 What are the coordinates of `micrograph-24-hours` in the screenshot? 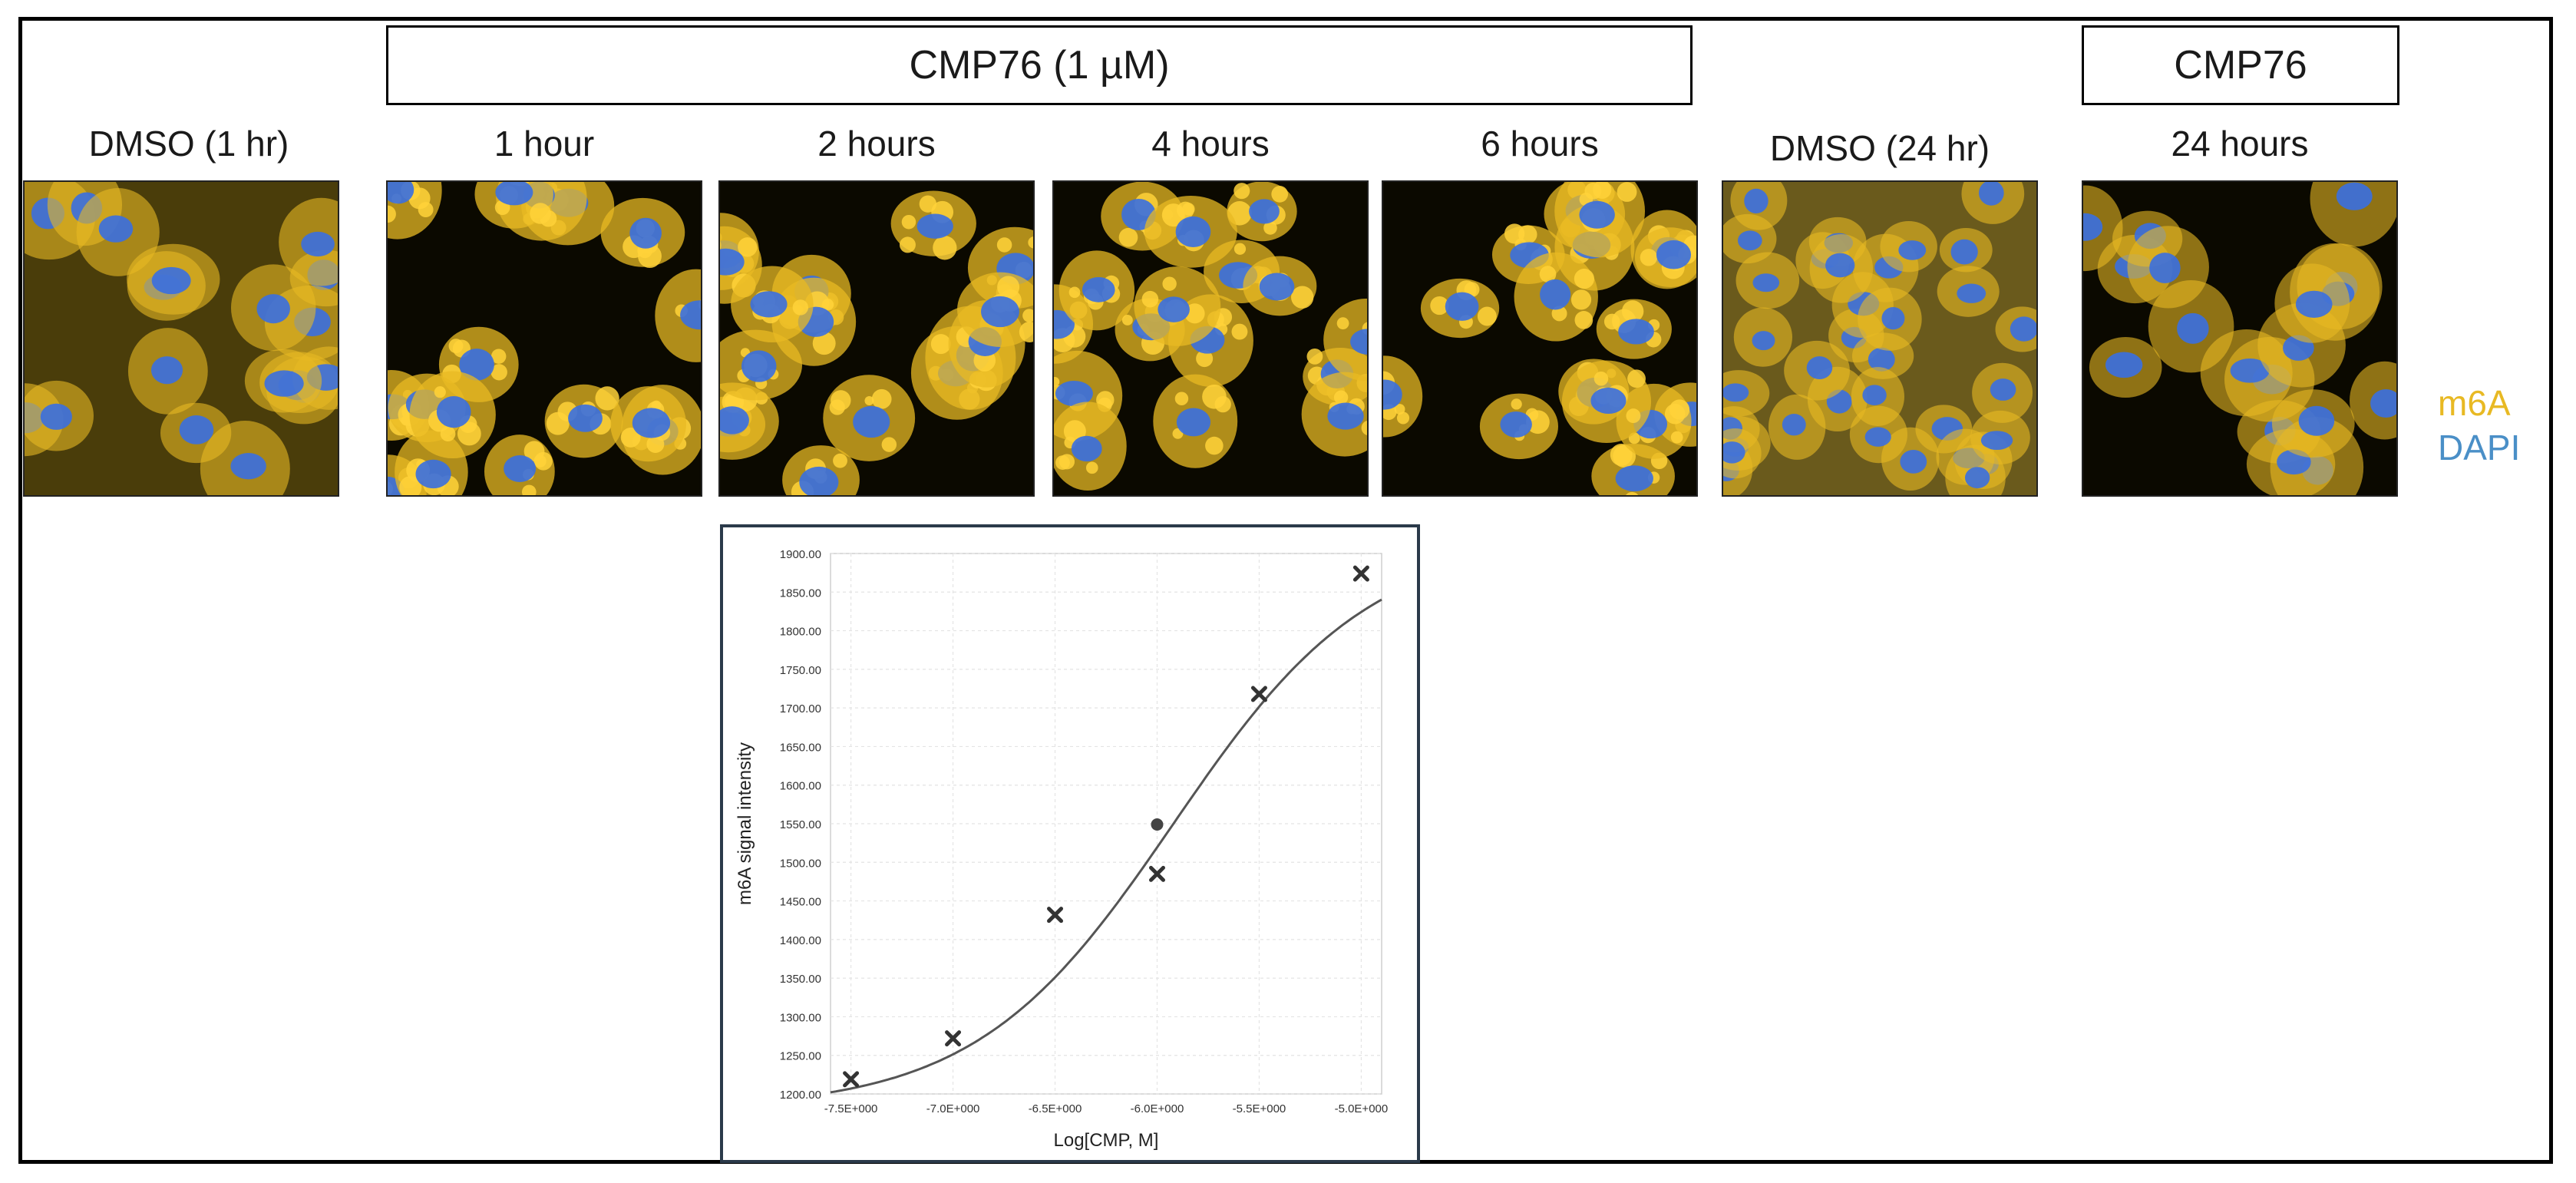 It's located at (2240, 338).